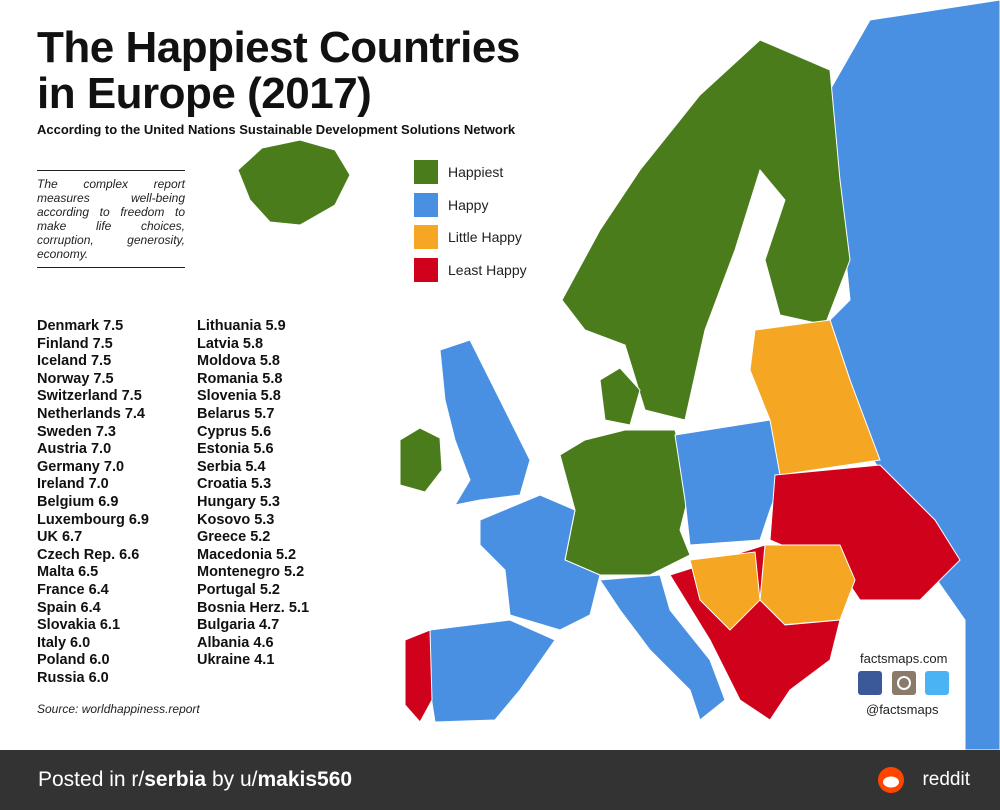 This screenshot has height=810, width=1000. What do you see at coordinates (73, 589) in the screenshot?
I see `ranking-entry: France 6.4` at bounding box center [73, 589].